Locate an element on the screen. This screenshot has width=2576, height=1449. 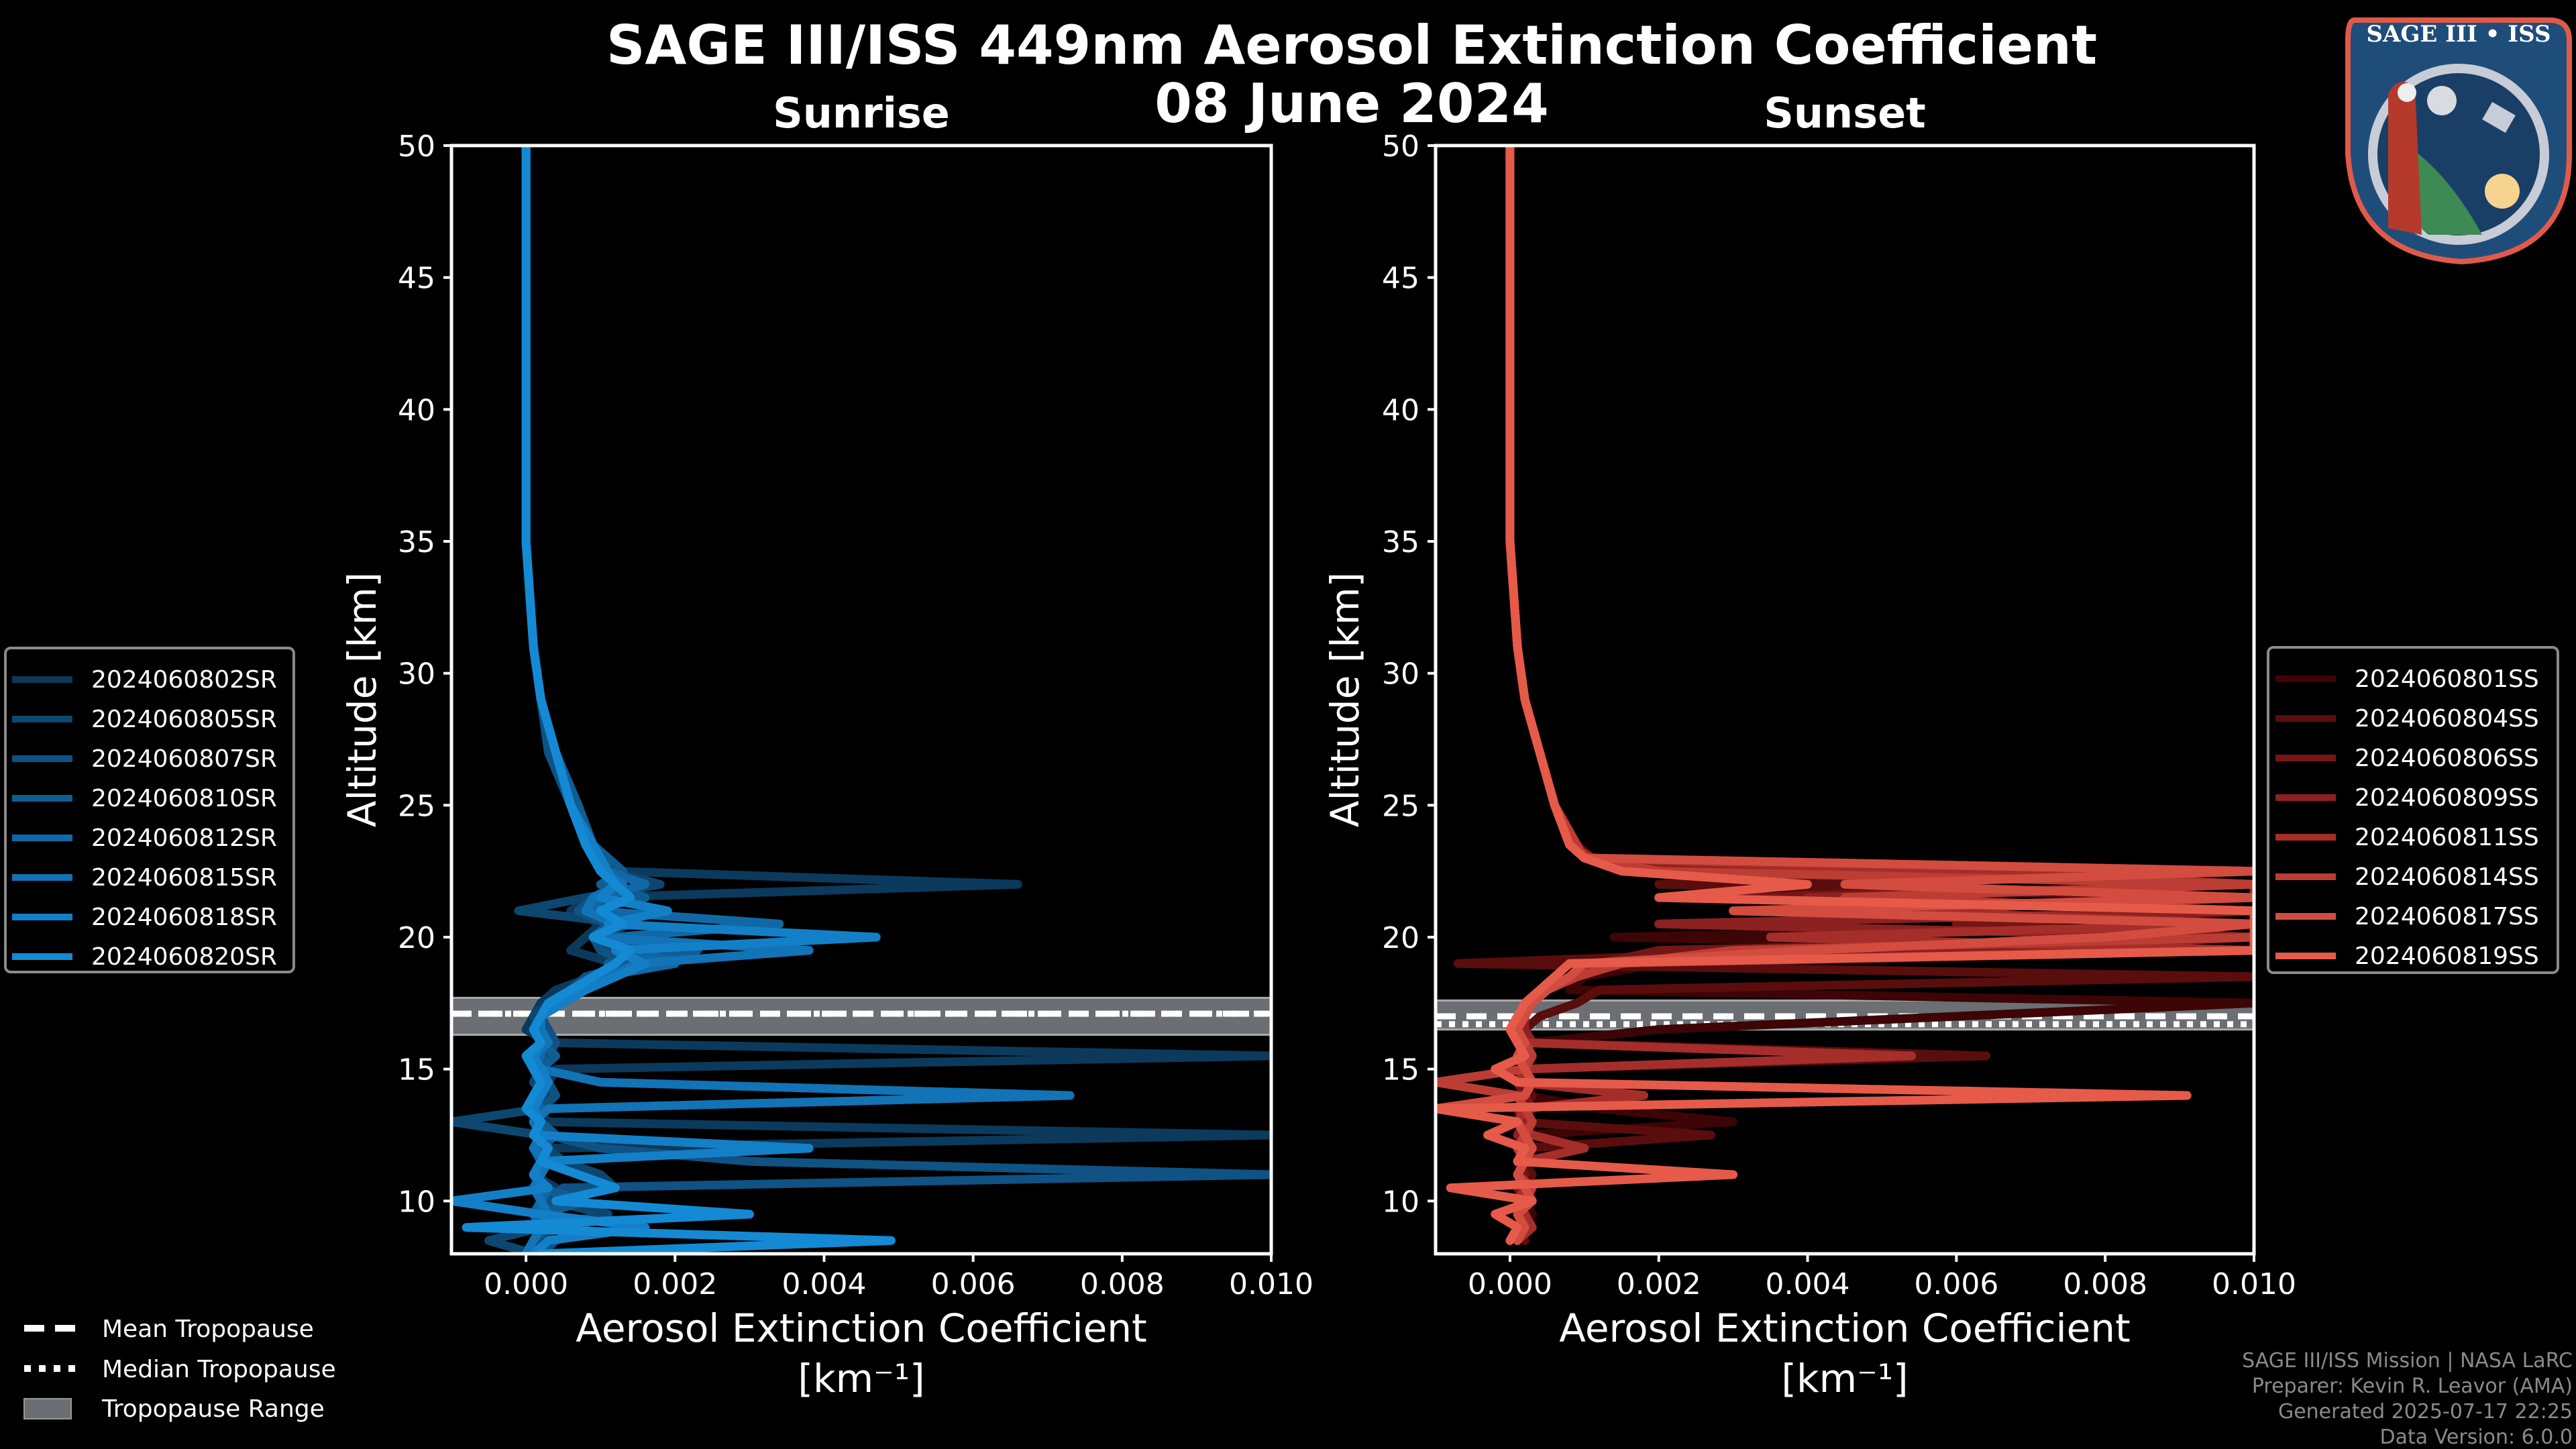
sunset-legend-label: 2024060811SS is located at coordinates (2447, 837).